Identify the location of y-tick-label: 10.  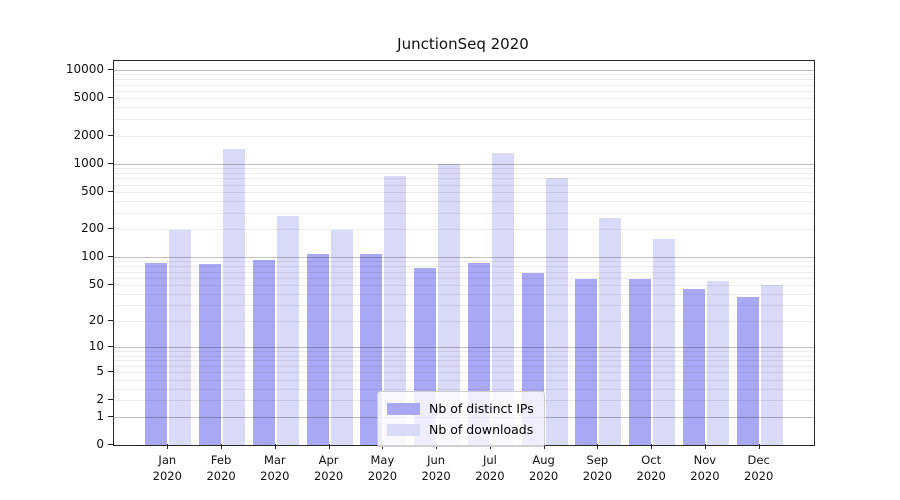
(96, 346).